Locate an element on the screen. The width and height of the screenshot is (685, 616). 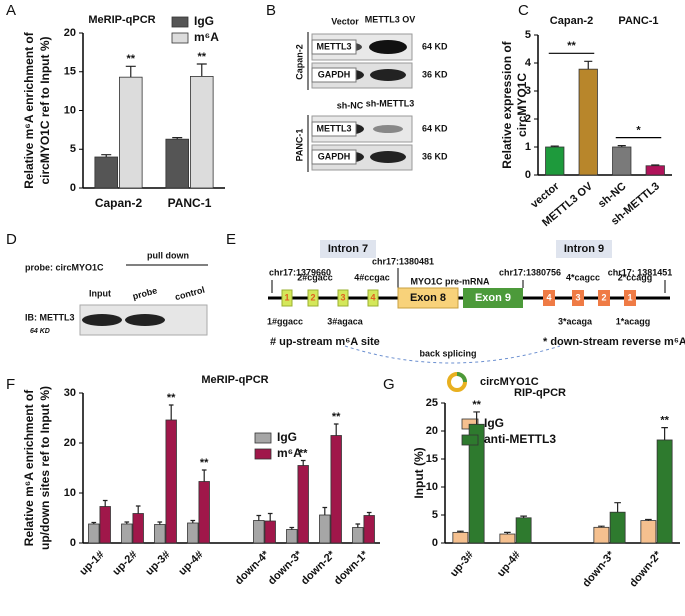
panel-letter: F is located at coordinates (10, 384).